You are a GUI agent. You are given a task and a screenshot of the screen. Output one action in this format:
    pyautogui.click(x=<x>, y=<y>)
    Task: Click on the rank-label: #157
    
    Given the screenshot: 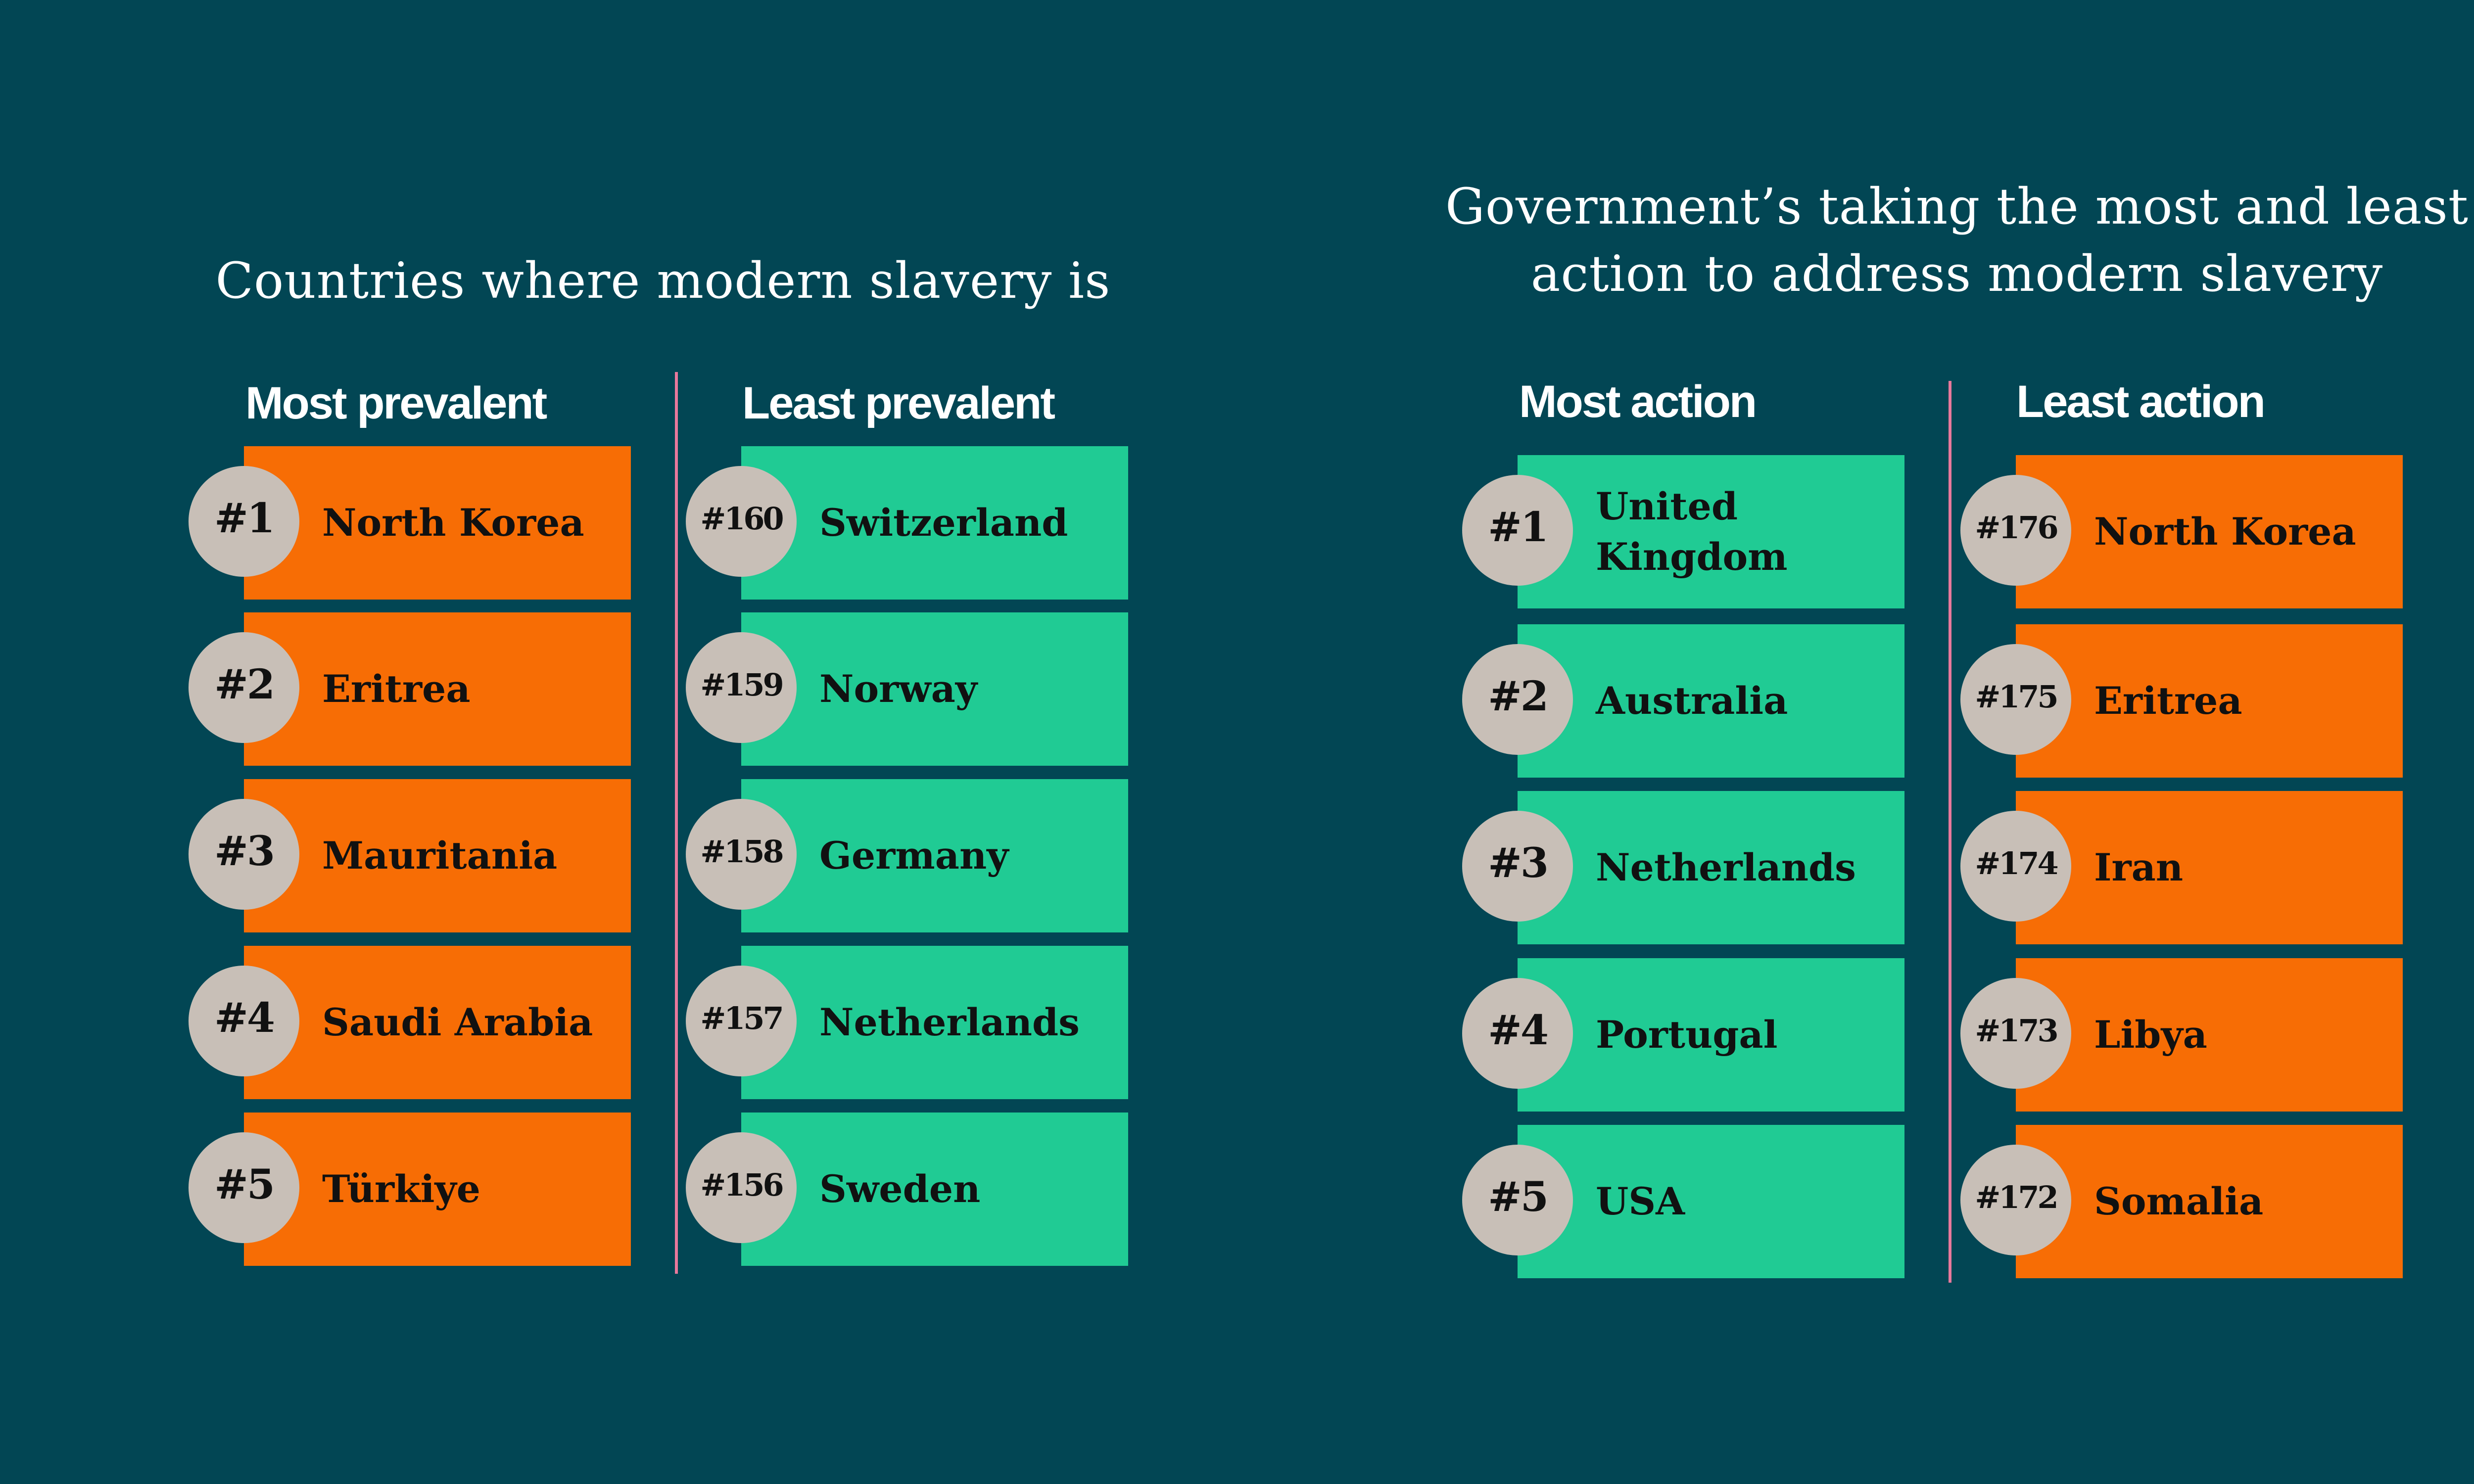 What is the action you would take?
    pyautogui.click(x=742, y=1018)
    